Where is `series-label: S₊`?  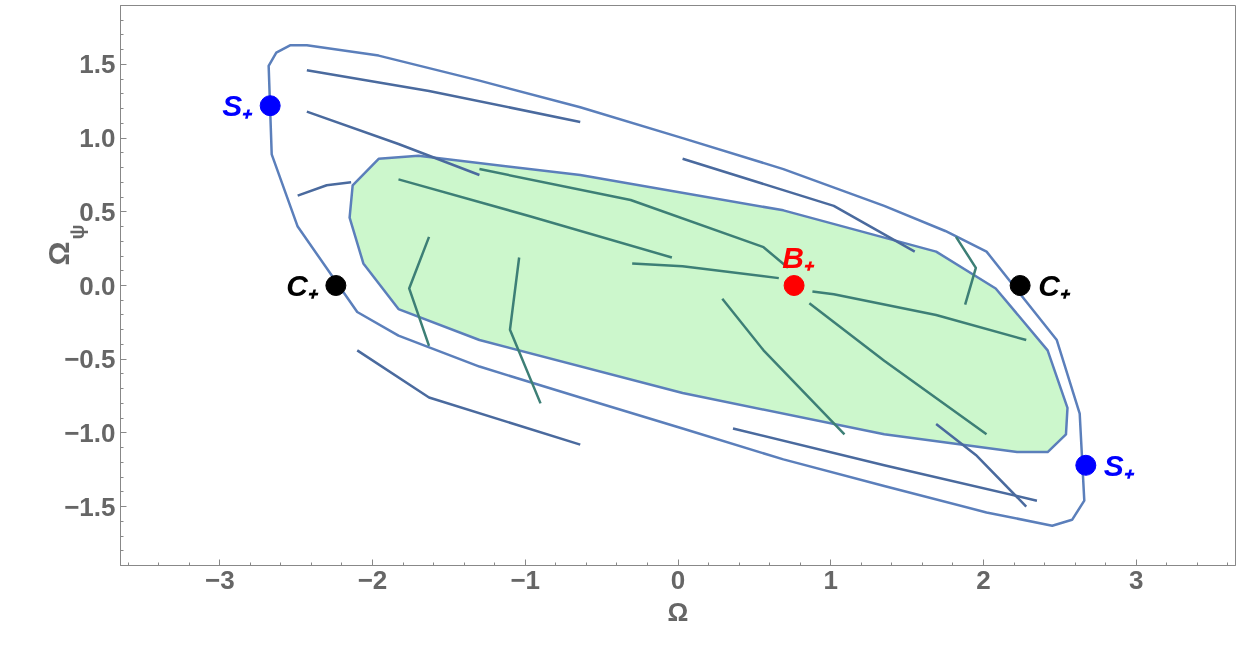
series-label: S₊ is located at coordinates (238, 106).